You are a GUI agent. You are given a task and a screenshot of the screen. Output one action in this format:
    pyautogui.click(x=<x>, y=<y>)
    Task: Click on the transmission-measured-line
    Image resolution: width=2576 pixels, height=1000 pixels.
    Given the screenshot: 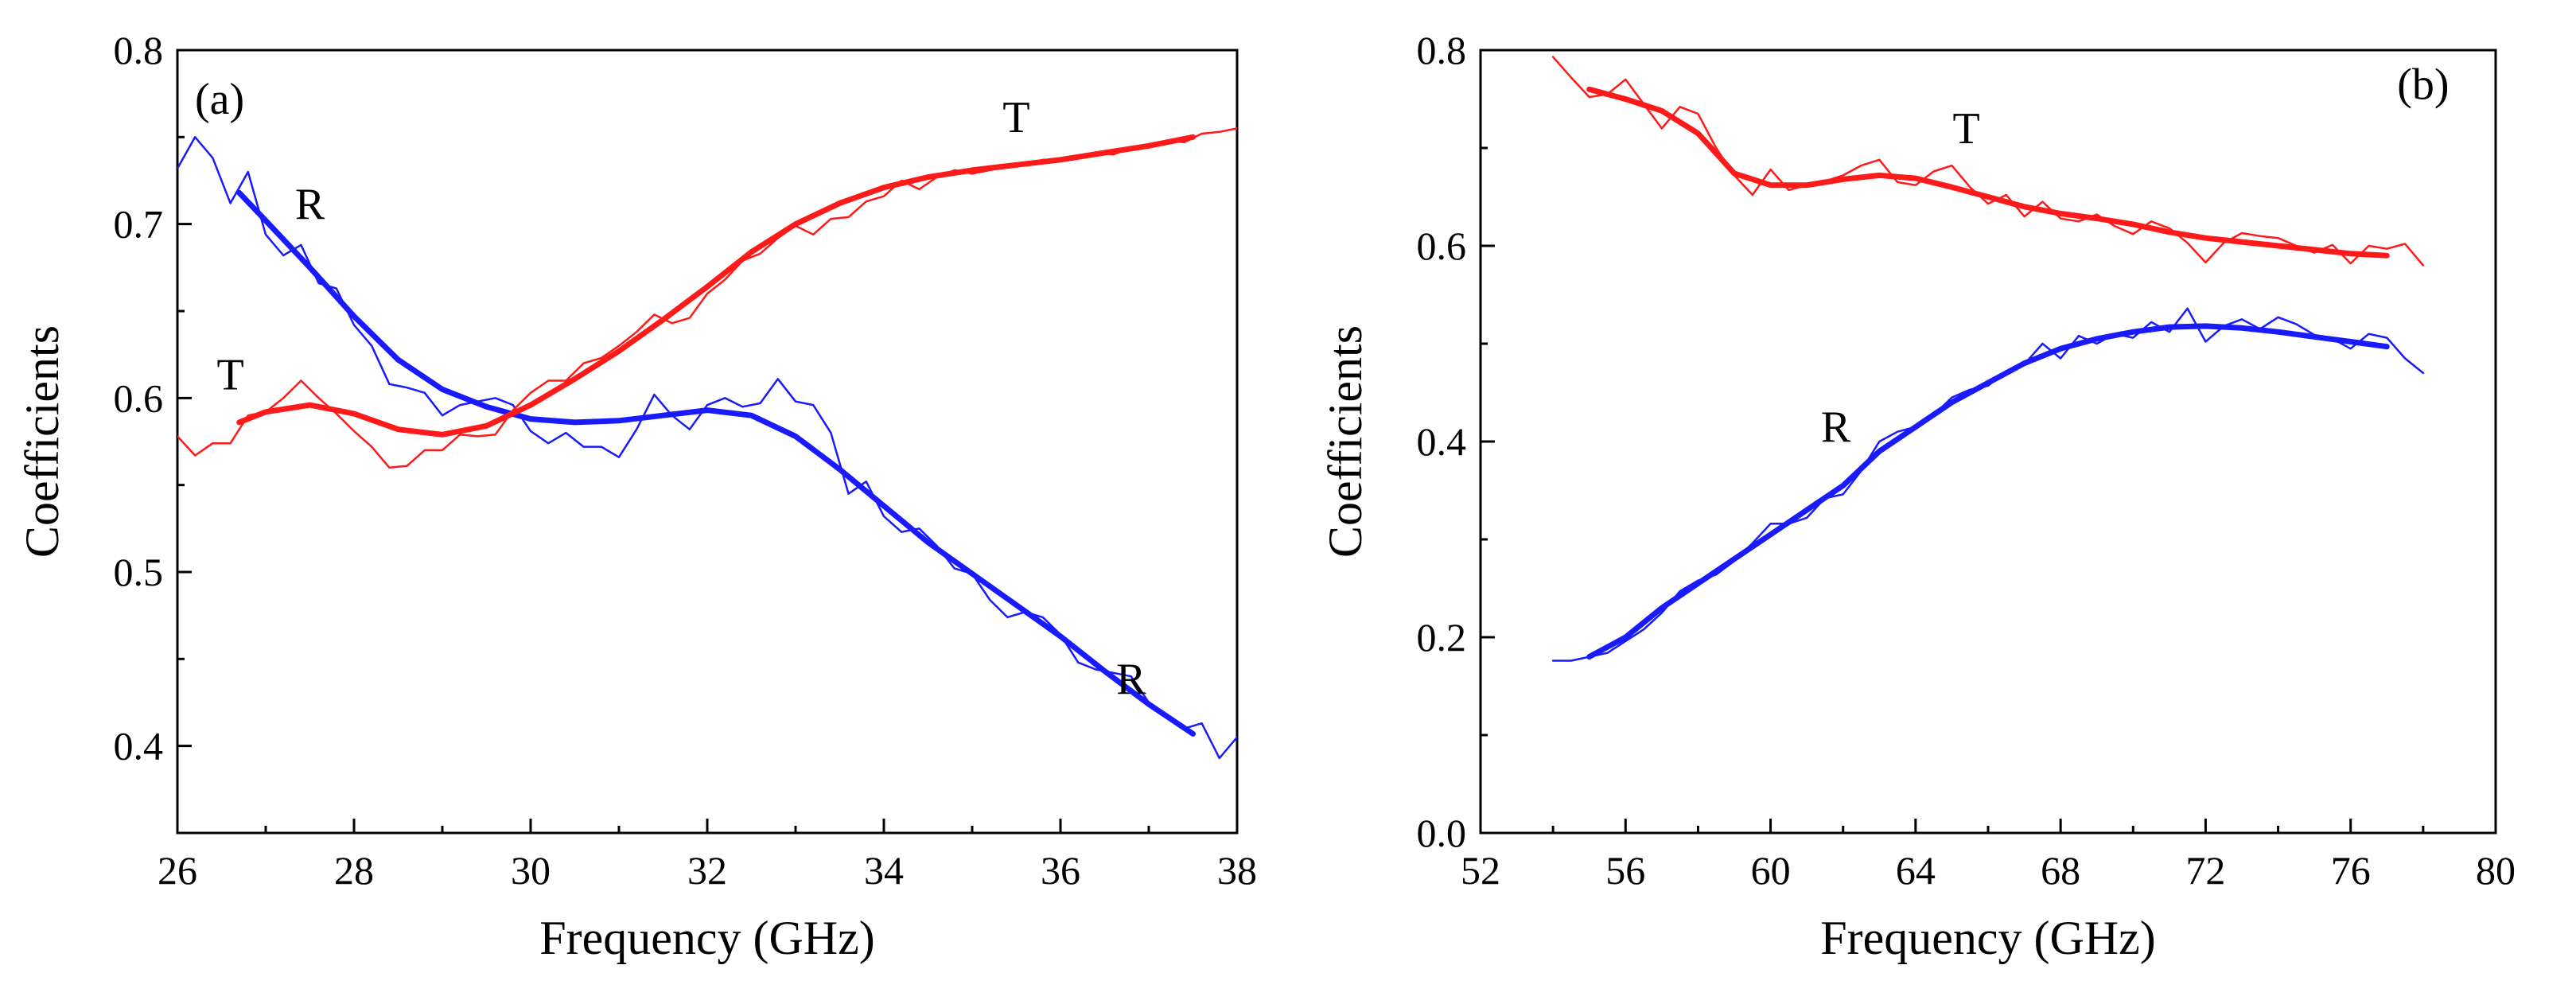 What is the action you would take?
    pyautogui.click(x=1988, y=161)
    